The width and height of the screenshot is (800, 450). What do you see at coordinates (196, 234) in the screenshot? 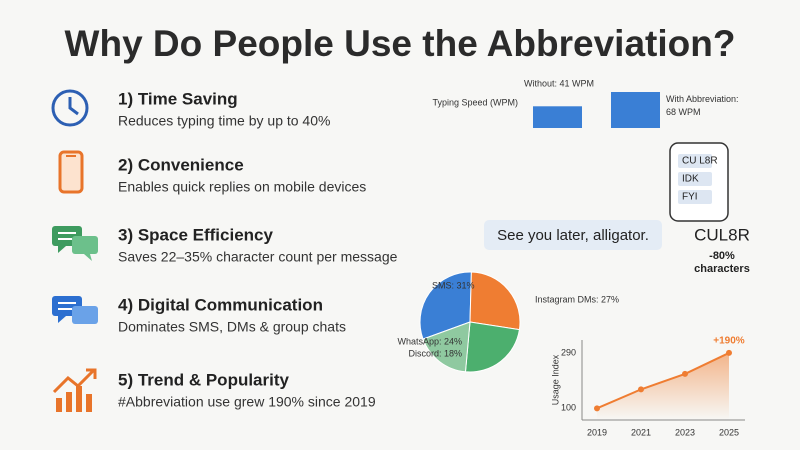
I see `item-title: 3) Space Efficiency` at bounding box center [196, 234].